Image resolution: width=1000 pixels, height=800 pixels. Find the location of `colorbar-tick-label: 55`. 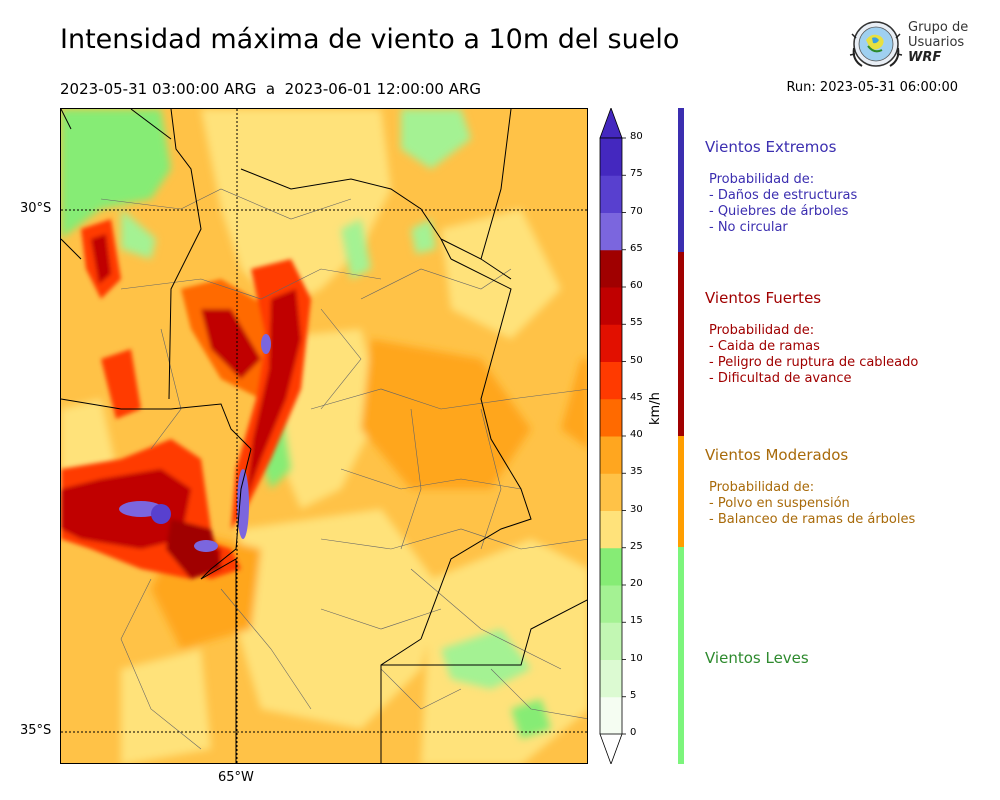

colorbar-tick-label: 55 is located at coordinates (636, 323).